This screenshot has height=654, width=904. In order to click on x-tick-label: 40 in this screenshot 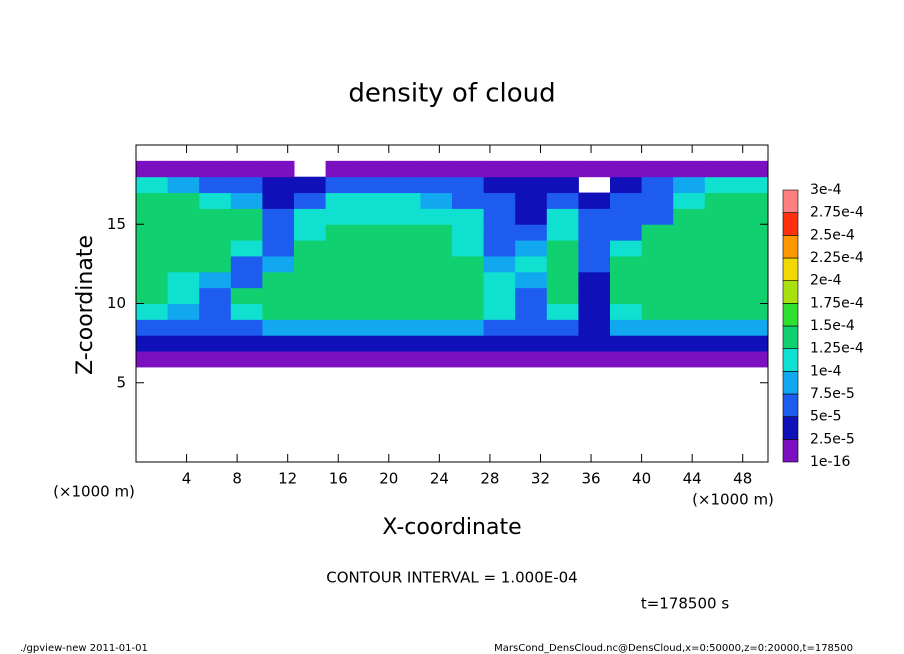, I will do `click(641, 479)`.